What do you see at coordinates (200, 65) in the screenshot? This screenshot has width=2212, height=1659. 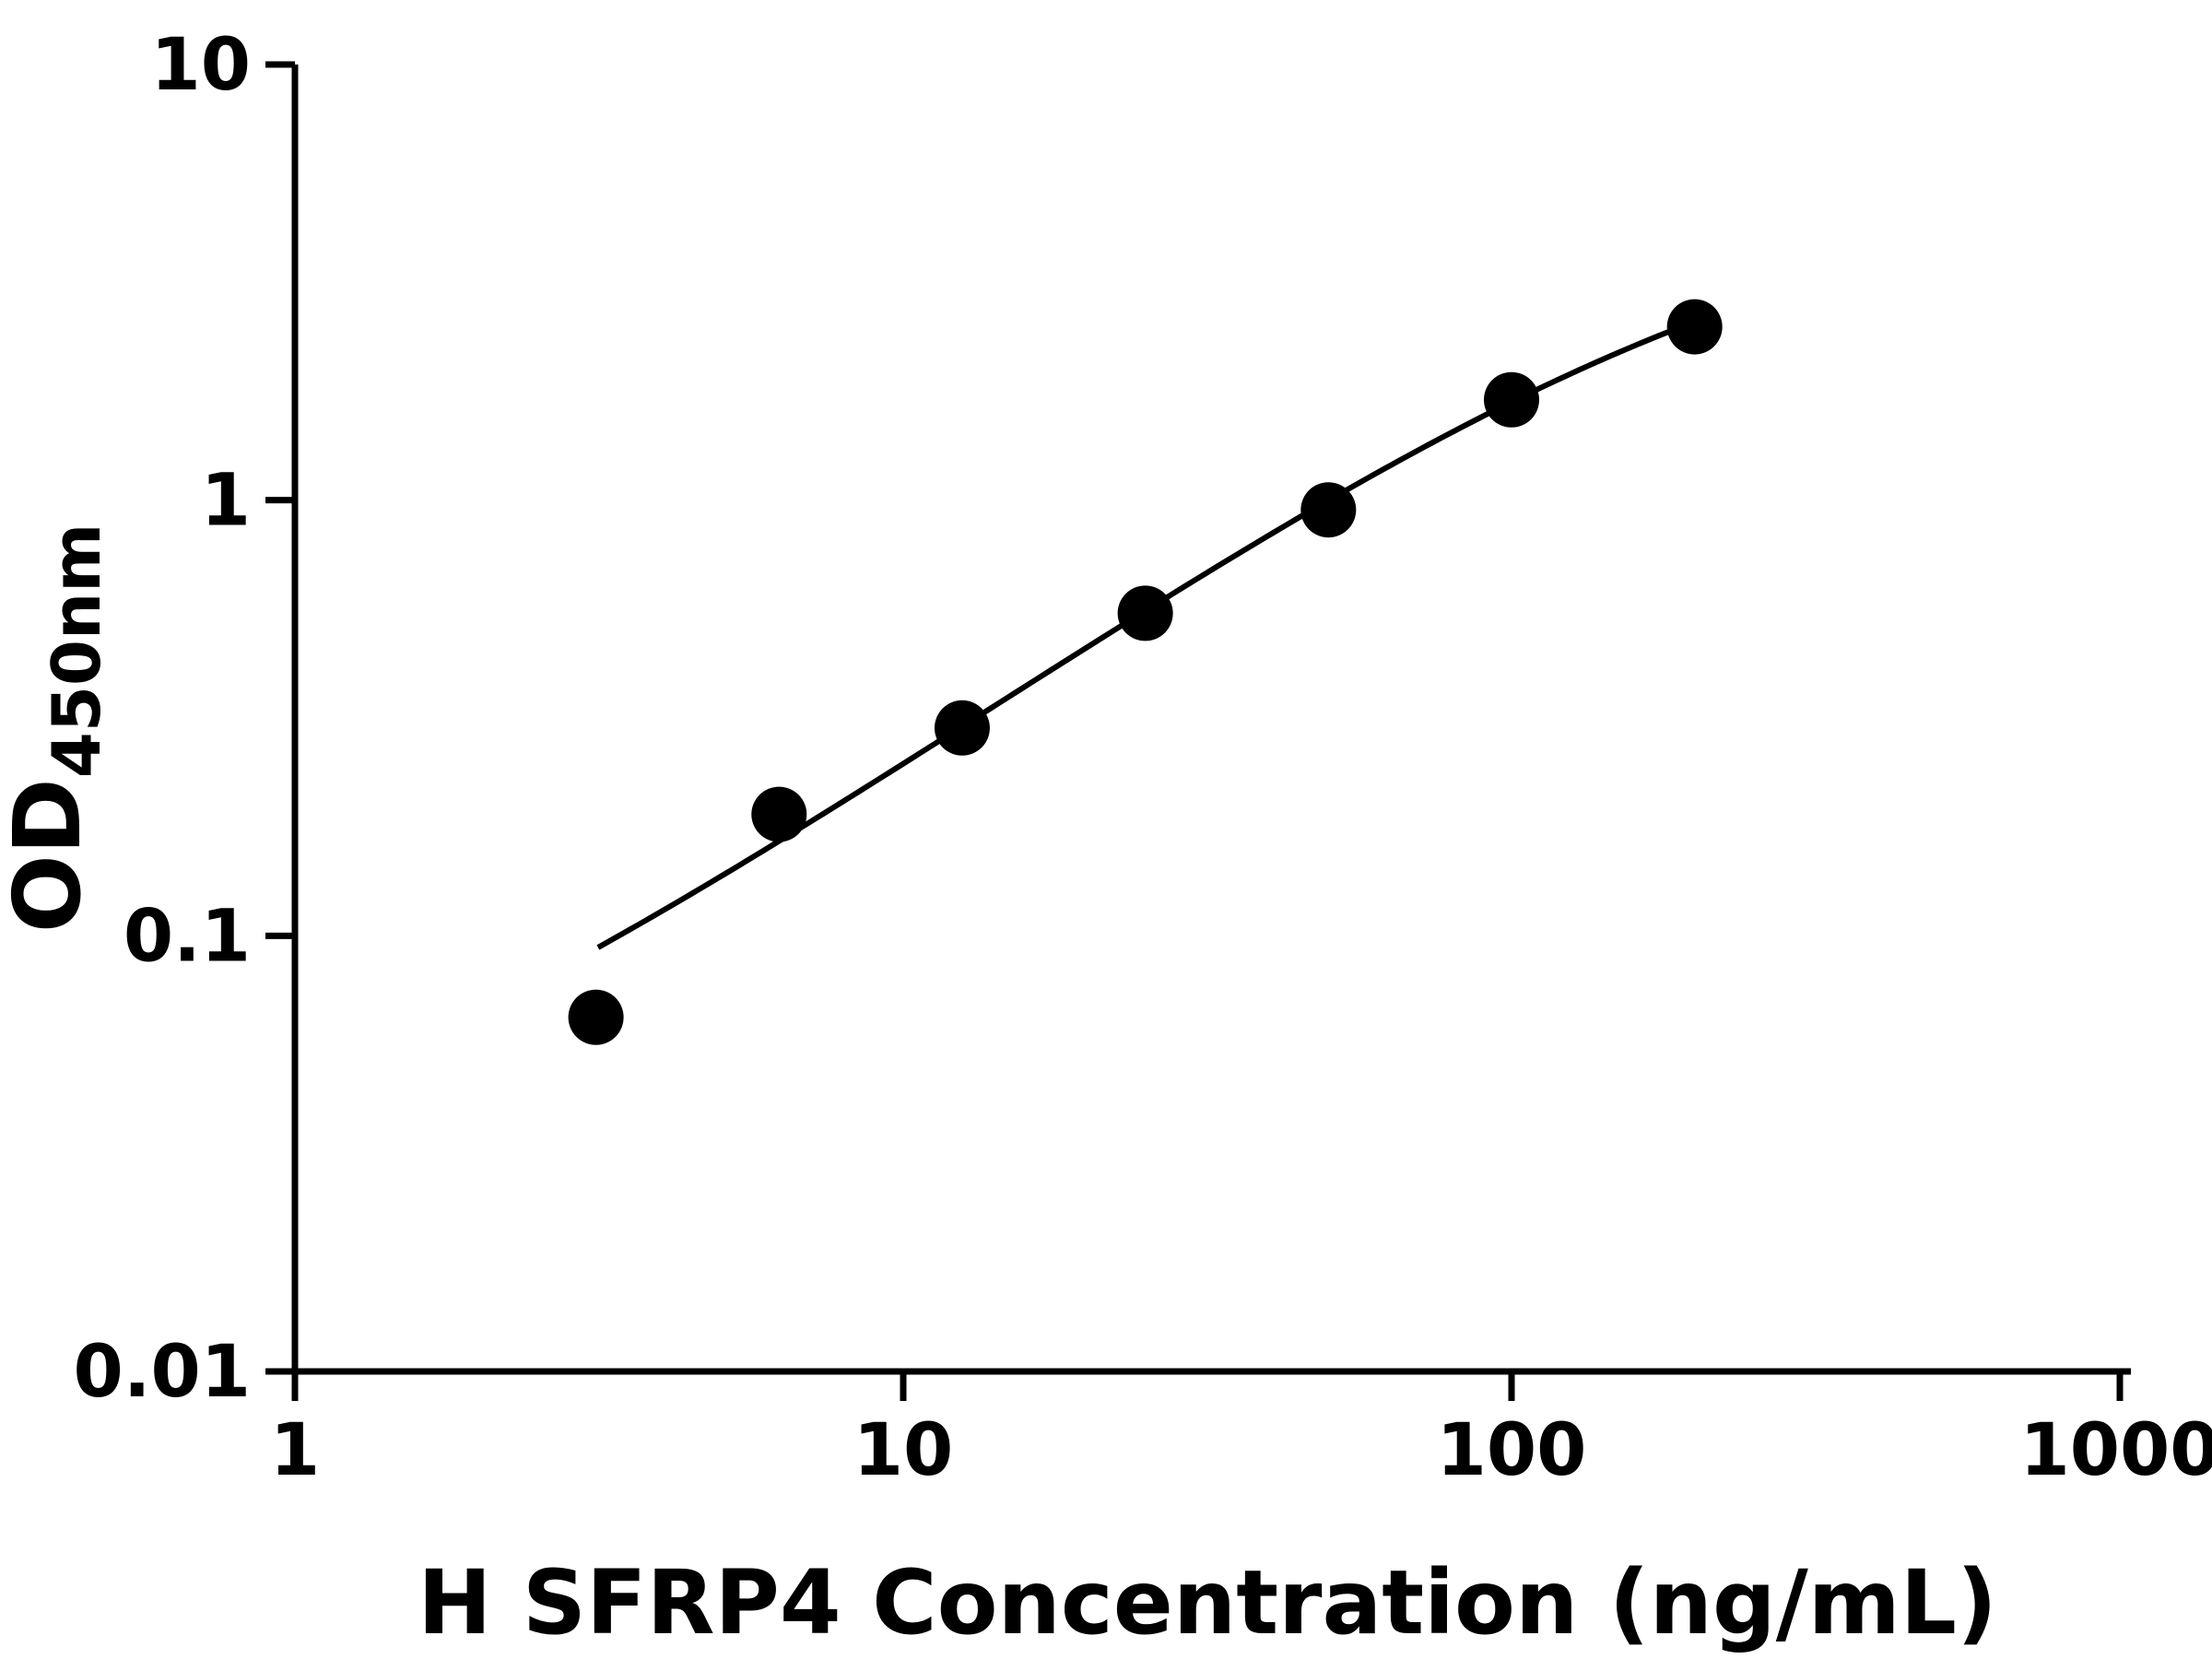 I see `y-tick-label: 10` at bounding box center [200, 65].